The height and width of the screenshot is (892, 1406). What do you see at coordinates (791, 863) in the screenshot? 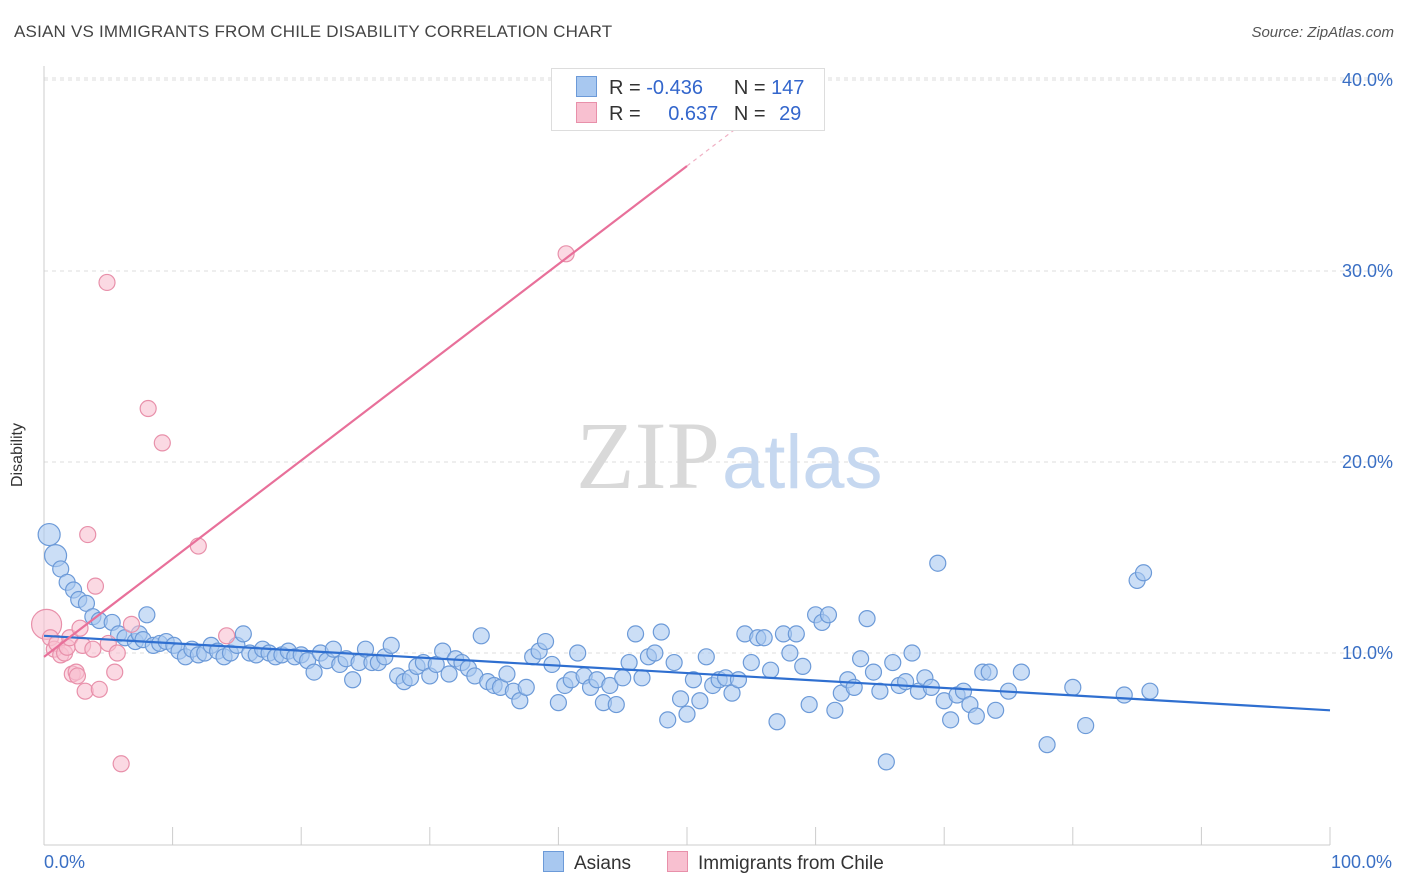
I see `bottom-legend-label-chile: Immigrants from Chile` at bounding box center [791, 863].